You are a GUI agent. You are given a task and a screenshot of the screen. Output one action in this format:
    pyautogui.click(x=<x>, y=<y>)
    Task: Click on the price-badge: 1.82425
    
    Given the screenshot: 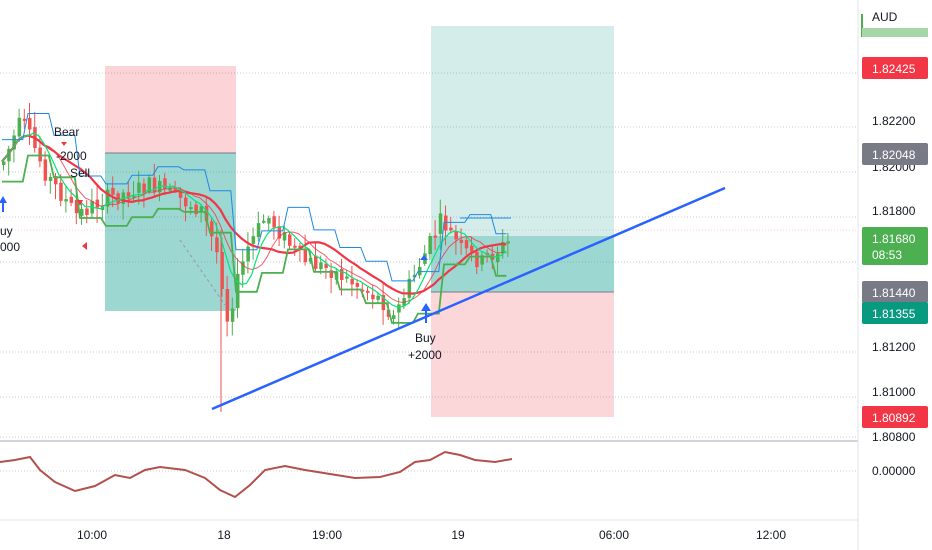 What is the action you would take?
    pyautogui.click(x=895, y=68)
    